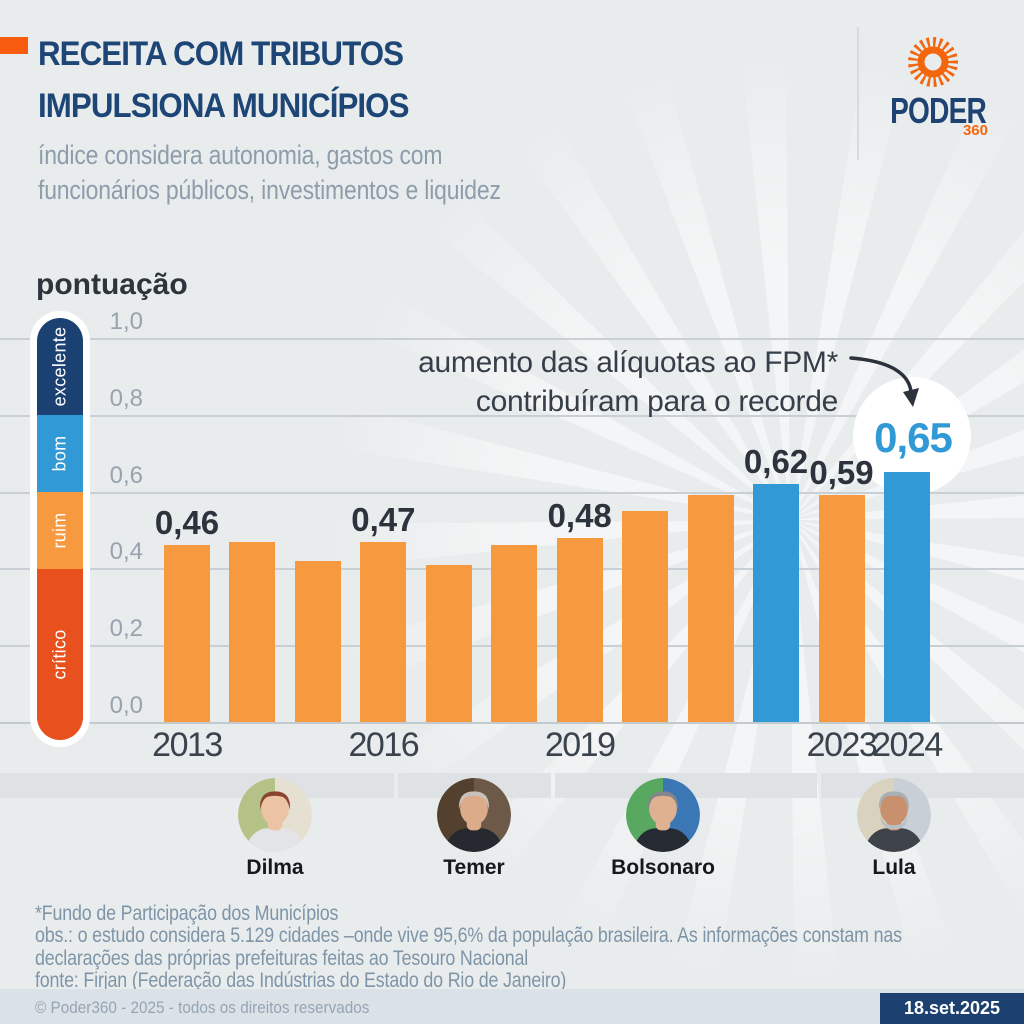  What do you see at coordinates (126, 552) in the screenshot?
I see `y-axis-tick-0,4: 0,4` at bounding box center [126, 552].